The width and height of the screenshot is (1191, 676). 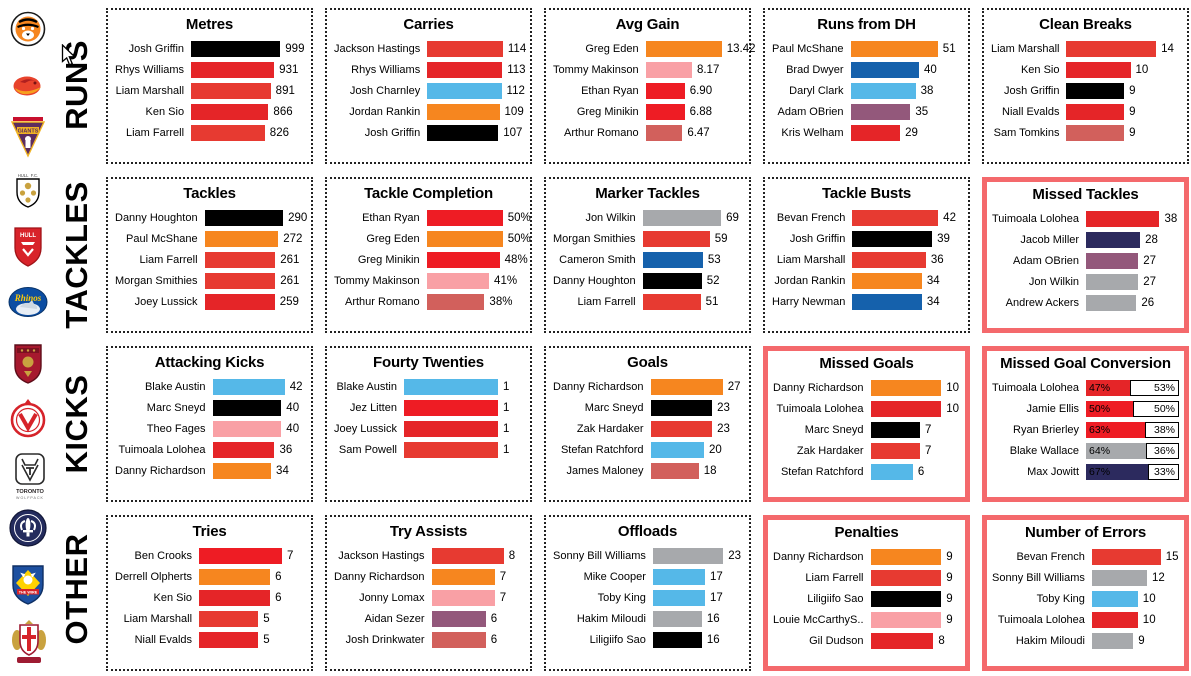 I want to click on panel-title-tackle-busts: Tackle Busts, so click(x=866, y=193).